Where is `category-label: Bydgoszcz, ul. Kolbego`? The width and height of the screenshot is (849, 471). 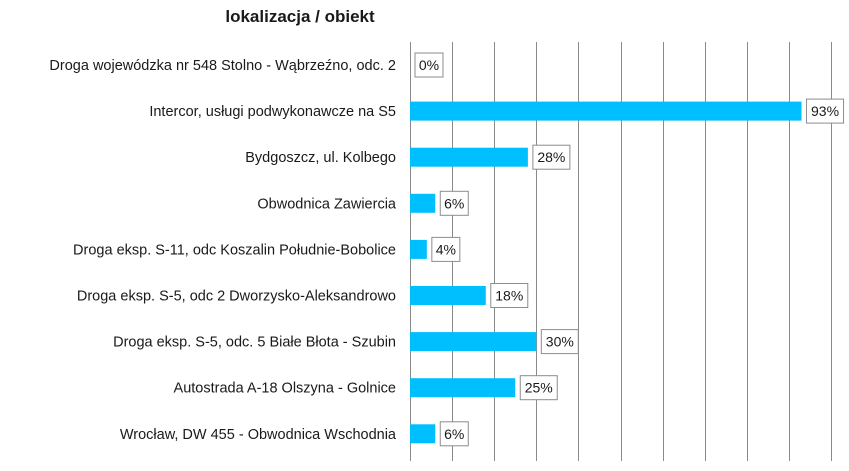 category-label: Bydgoszcz, ul. Kolbego is located at coordinates (320, 158).